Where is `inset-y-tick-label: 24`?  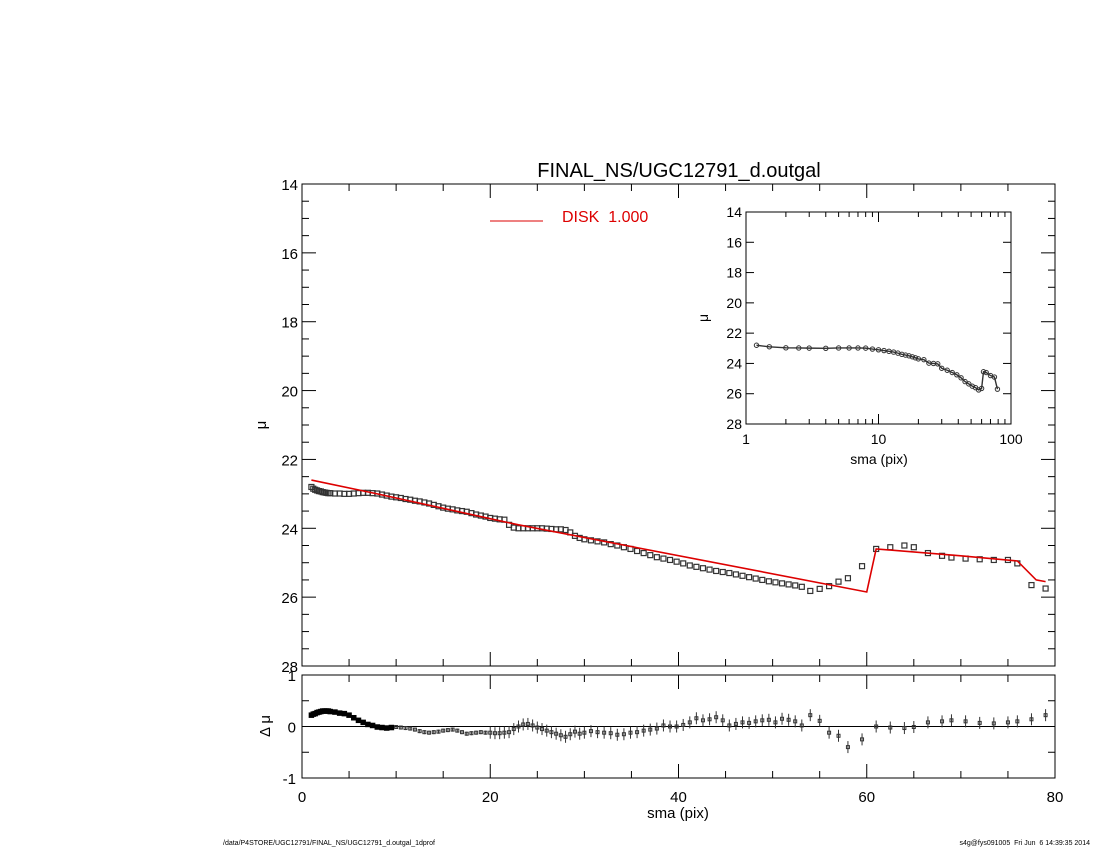
inset-y-tick-label: 24 is located at coordinates (734, 363).